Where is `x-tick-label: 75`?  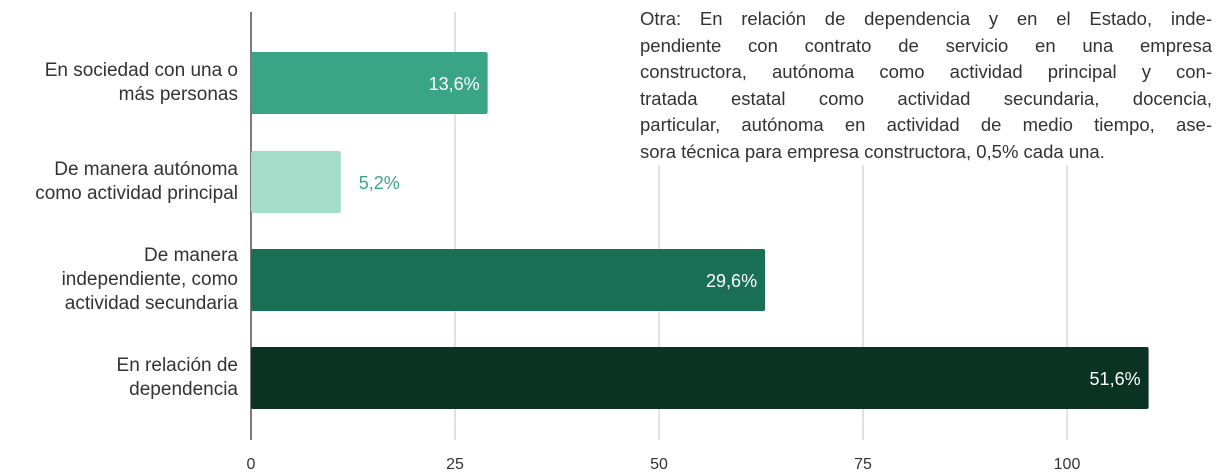
x-tick-label: 75 is located at coordinates (863, 464).